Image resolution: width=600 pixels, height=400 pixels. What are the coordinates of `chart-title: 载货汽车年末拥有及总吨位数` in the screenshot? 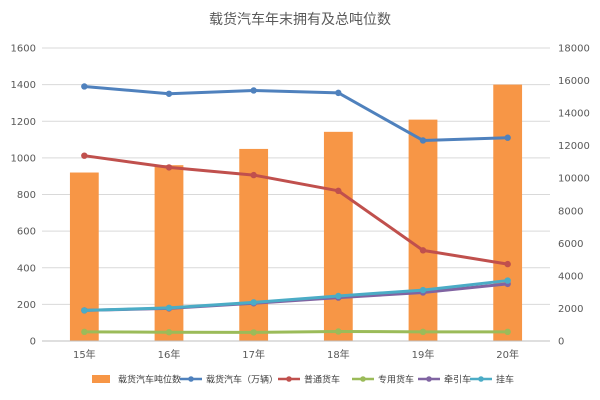 It's located at (300, 19).